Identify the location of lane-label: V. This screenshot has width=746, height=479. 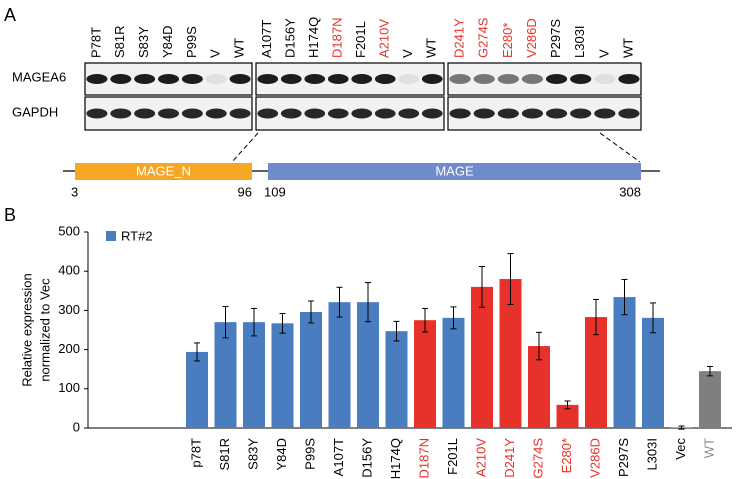
(215, 53).